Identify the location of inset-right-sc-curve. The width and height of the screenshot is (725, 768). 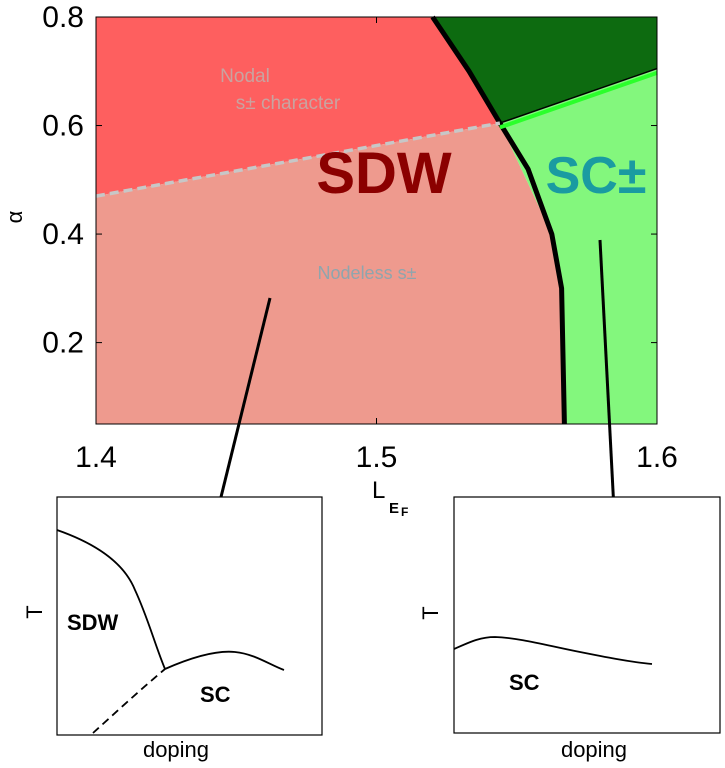
(553, 650).